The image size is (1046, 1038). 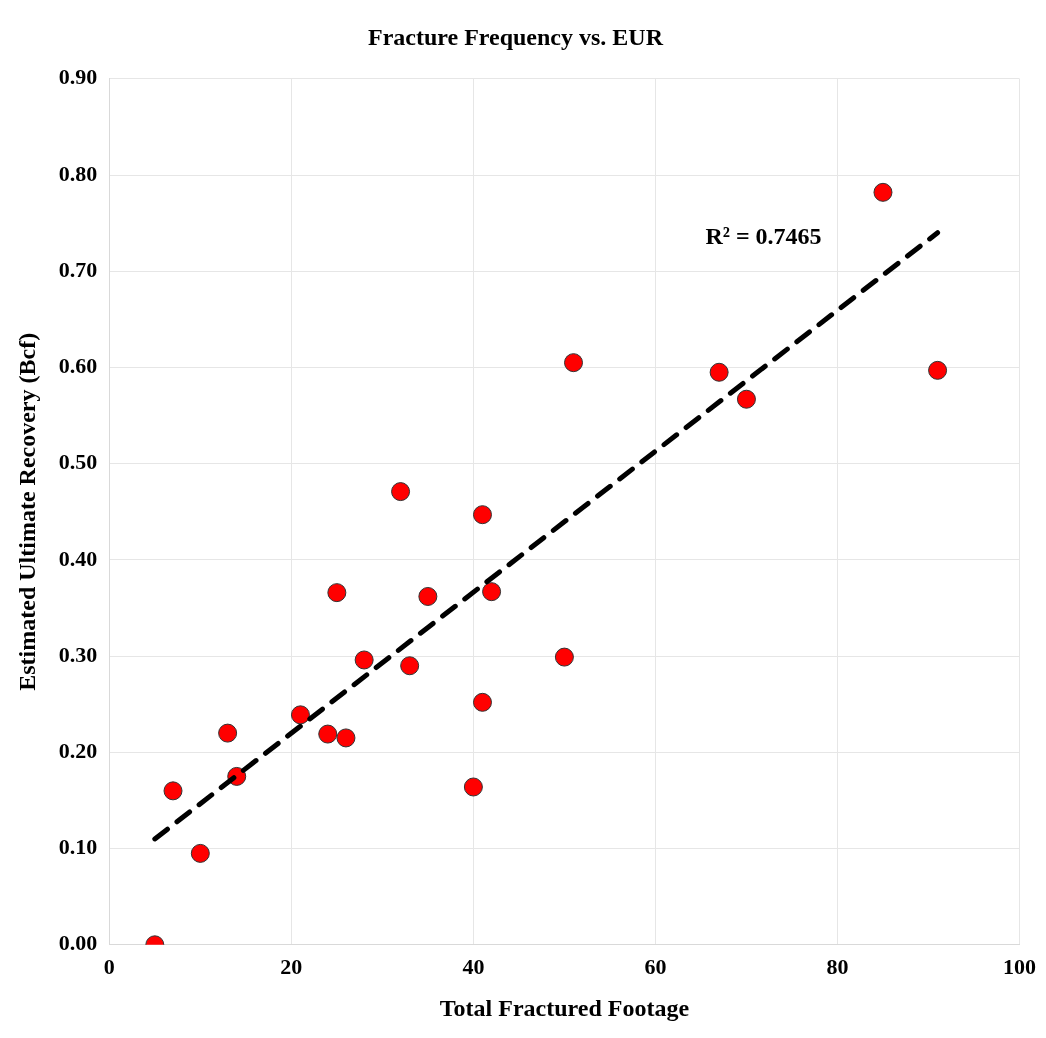 What do you see at coordinates (78, 751) in the screenshot?
I see `y-tick-label: 0.20` at bounding box center [78, 751].